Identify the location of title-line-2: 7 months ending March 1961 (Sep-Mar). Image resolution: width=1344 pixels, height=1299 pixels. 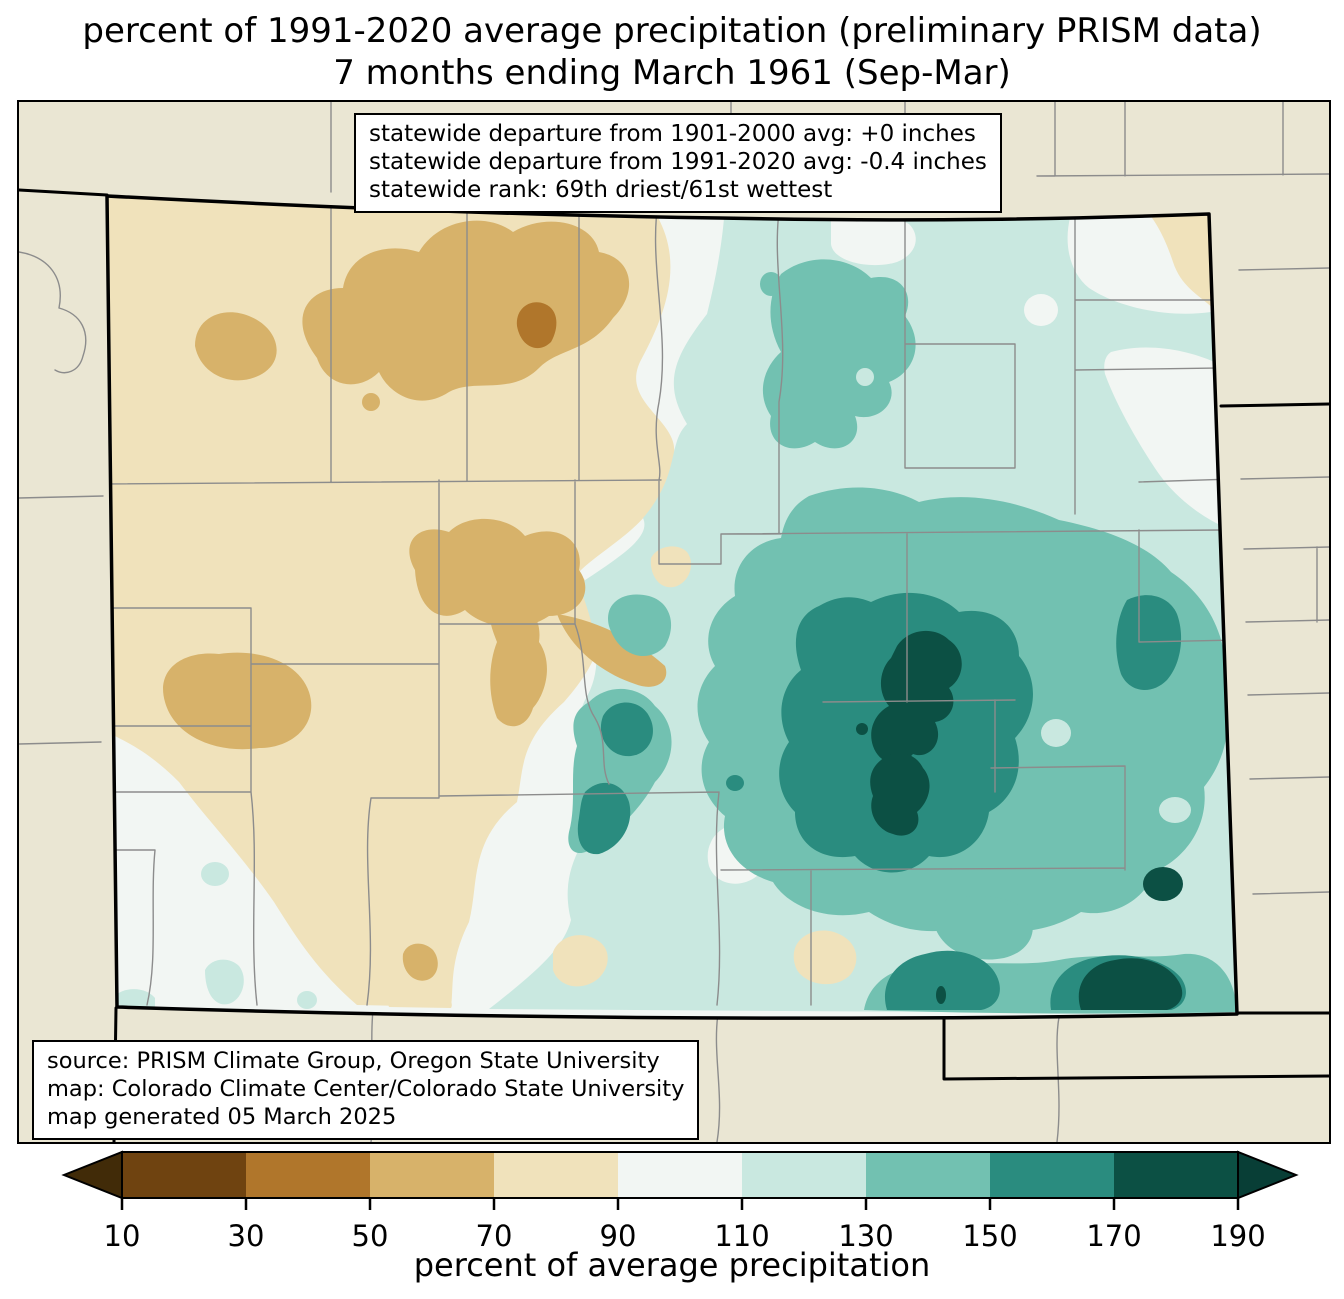
(672, 73).